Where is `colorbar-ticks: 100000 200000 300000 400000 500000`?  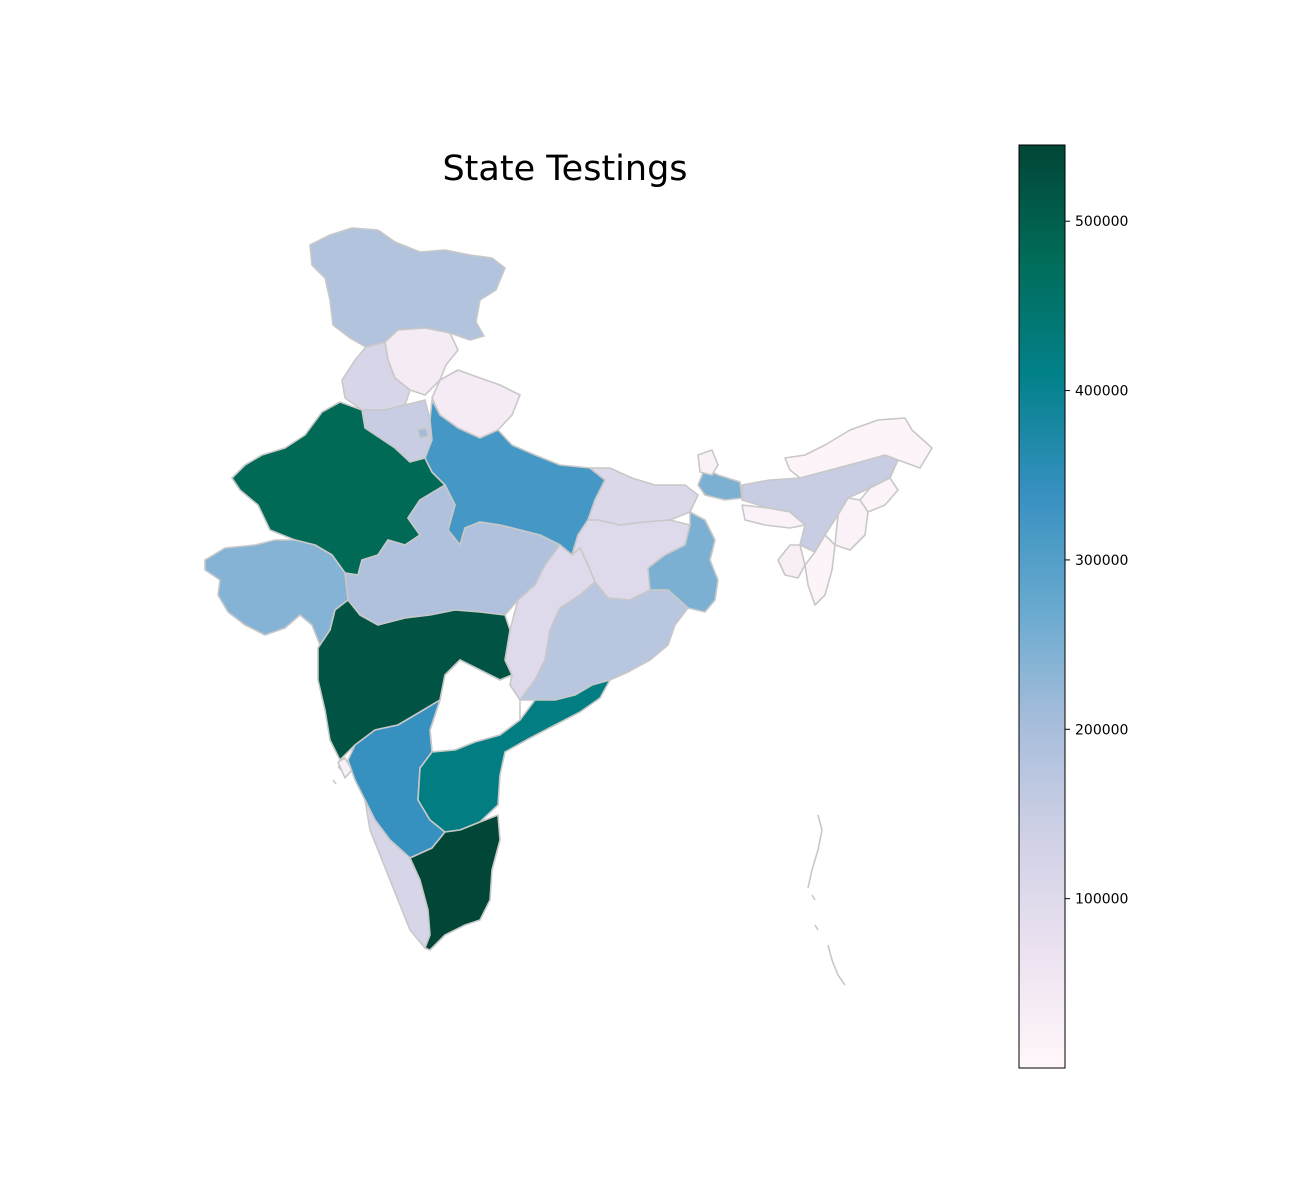
colorbar-ticks: 100000 200000 300000 400000 500000 is located at coordinates (1096, 561).